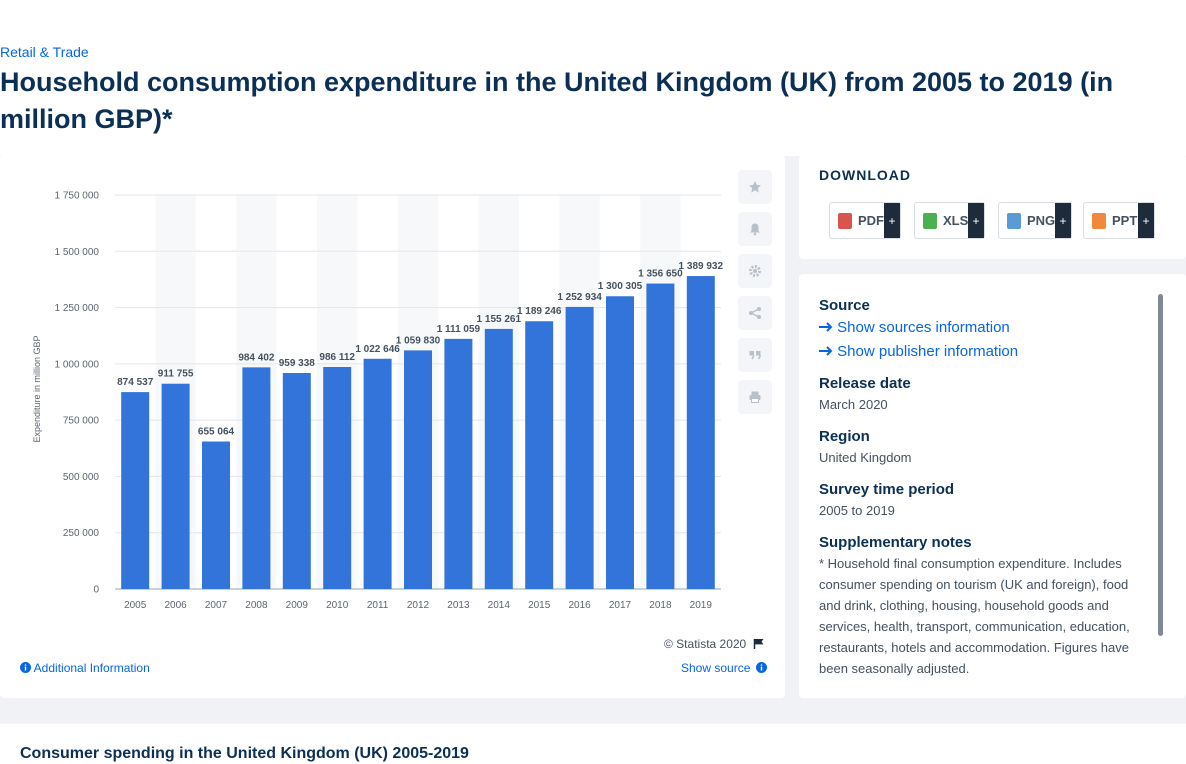 The image size is (1186, 764). What do you see at coordinates (593, 18) in the screenshot?
I see `top-bar` at bounding box center [593, 18].